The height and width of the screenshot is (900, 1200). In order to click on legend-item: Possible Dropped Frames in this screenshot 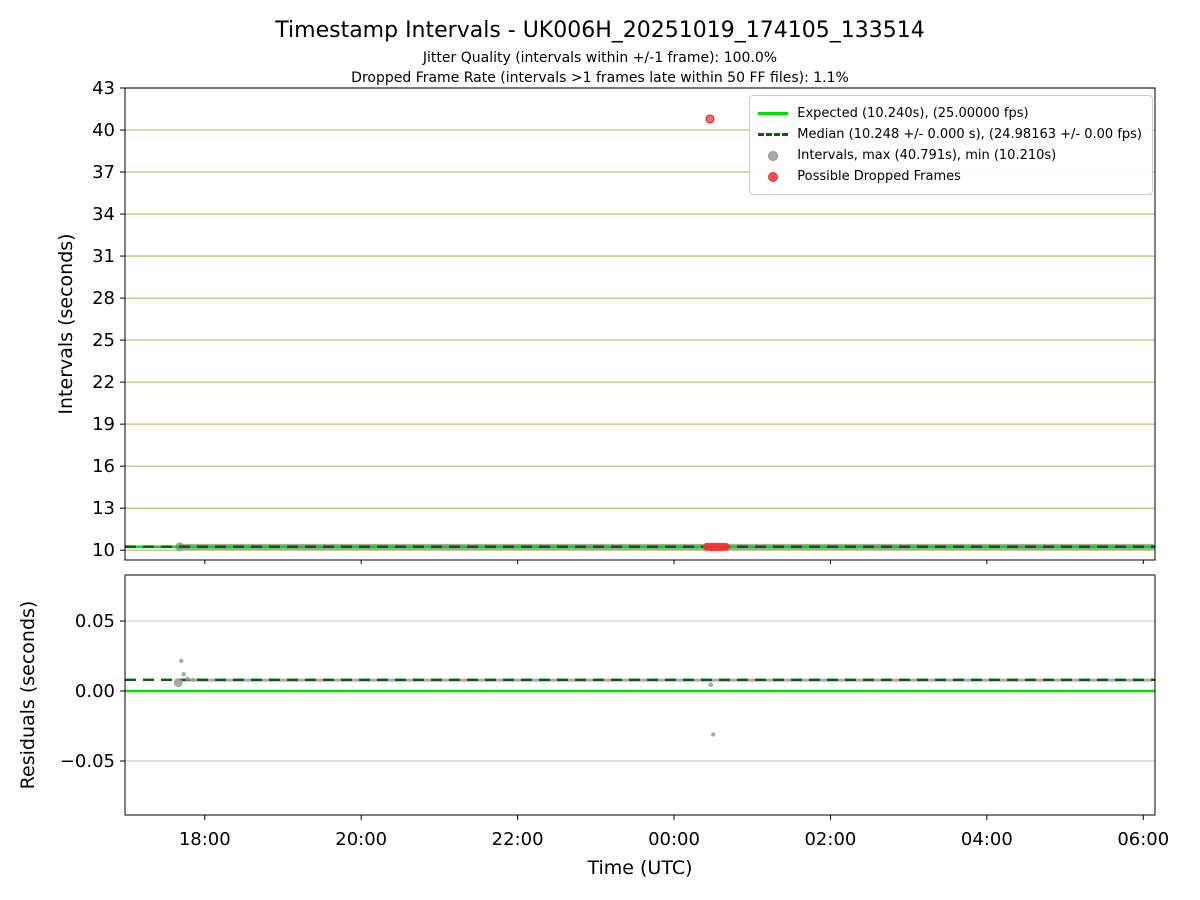, I will do `click(950, 176)`.